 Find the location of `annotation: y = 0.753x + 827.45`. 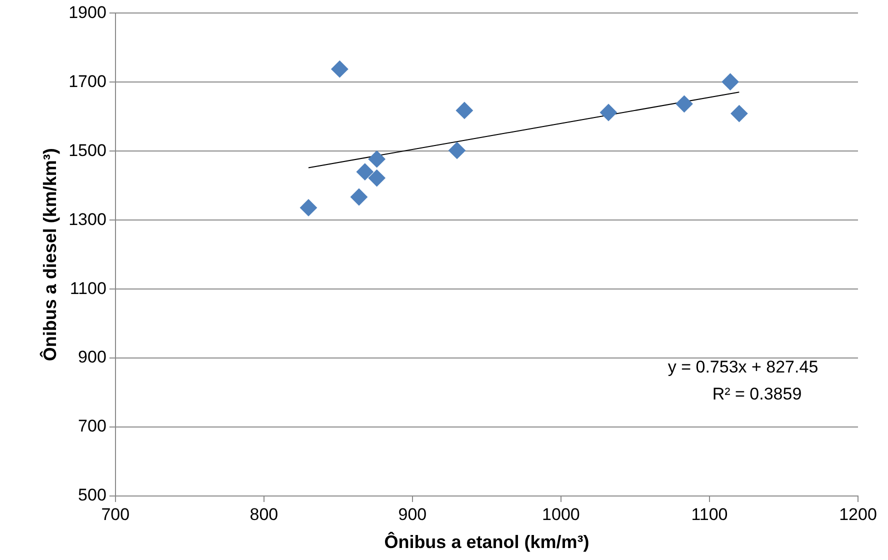

annotation: y = 0.753x + 827.45 is located at coordinates (743, 367).